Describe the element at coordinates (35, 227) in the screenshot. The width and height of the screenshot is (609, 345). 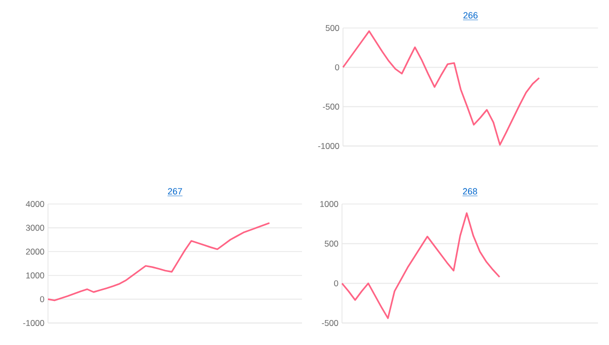
I see `y-tick-label: 3000` at that location.